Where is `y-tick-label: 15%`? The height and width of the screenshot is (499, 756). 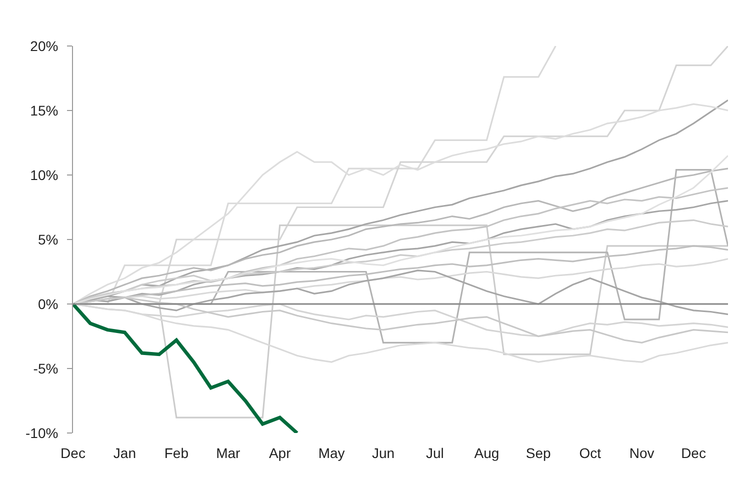 y-tick-label: 15% is located at coordinates (44, 110).